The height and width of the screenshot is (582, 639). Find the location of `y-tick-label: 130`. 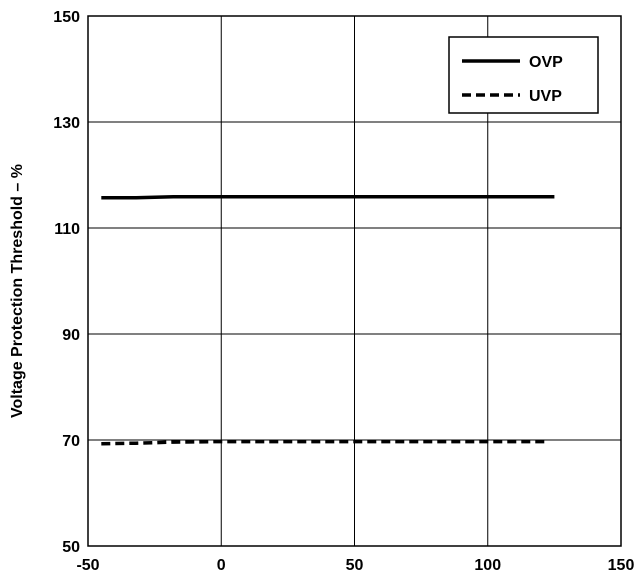

y-tick-label: 130 is located at coordinates (66, 123).